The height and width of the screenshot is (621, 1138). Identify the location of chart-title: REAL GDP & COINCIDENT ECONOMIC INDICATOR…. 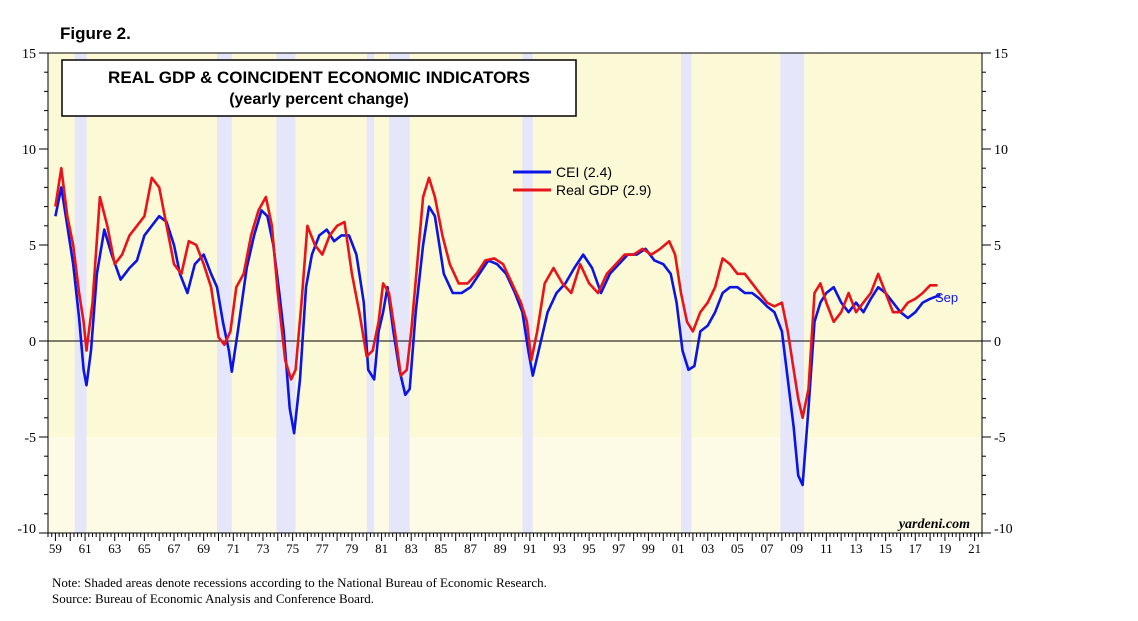
(319, 77).